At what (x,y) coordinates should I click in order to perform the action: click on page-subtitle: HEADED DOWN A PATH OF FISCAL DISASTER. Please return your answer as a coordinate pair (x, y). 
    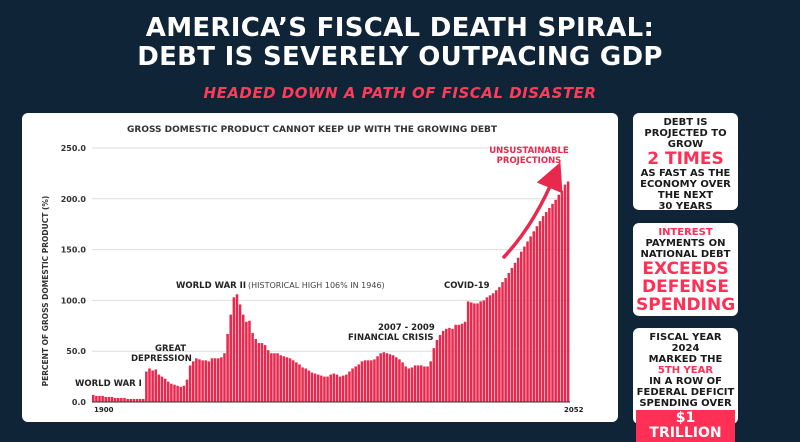
    Looking at the image, I should click on (400, 93).